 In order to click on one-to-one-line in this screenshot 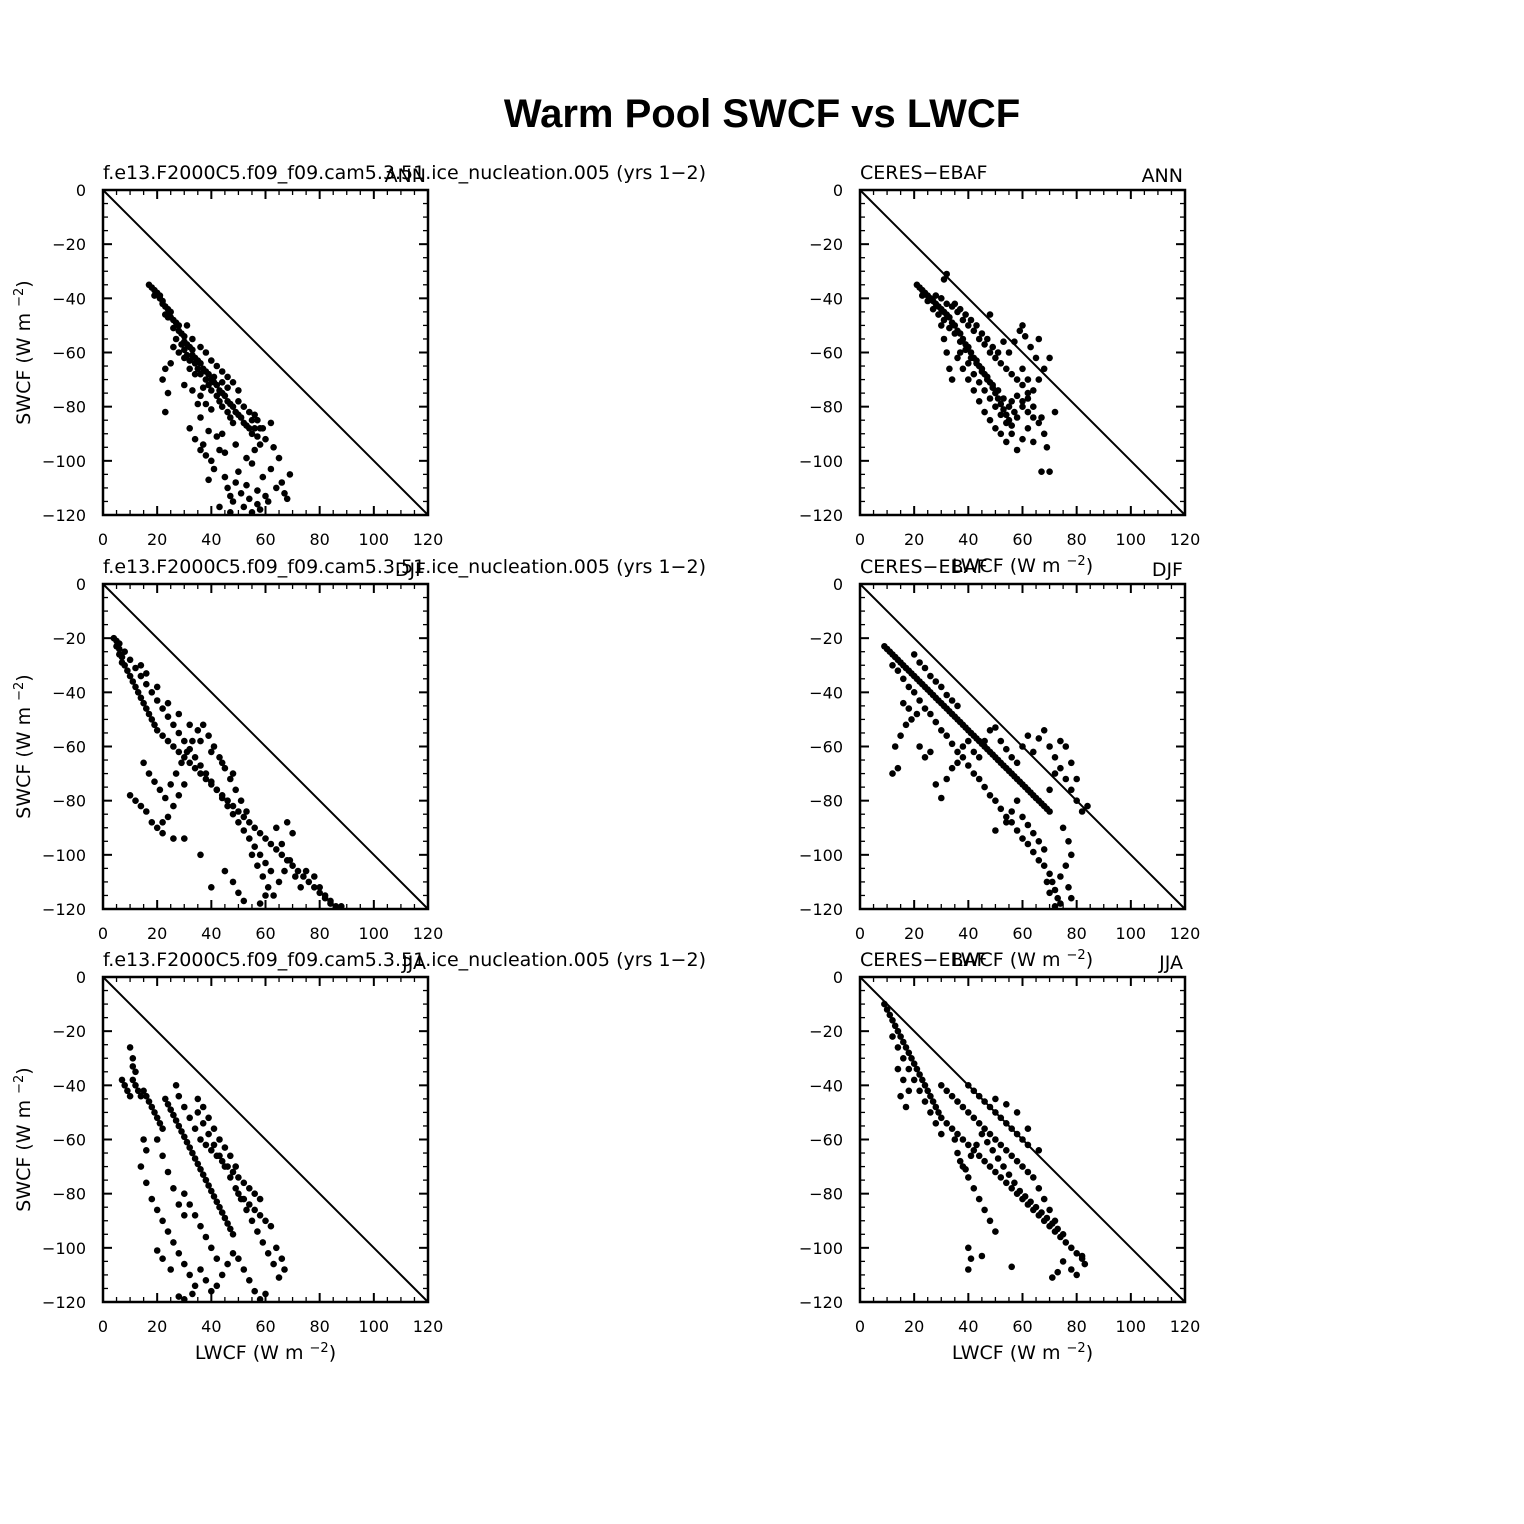, I will do `click(265, 746)`.